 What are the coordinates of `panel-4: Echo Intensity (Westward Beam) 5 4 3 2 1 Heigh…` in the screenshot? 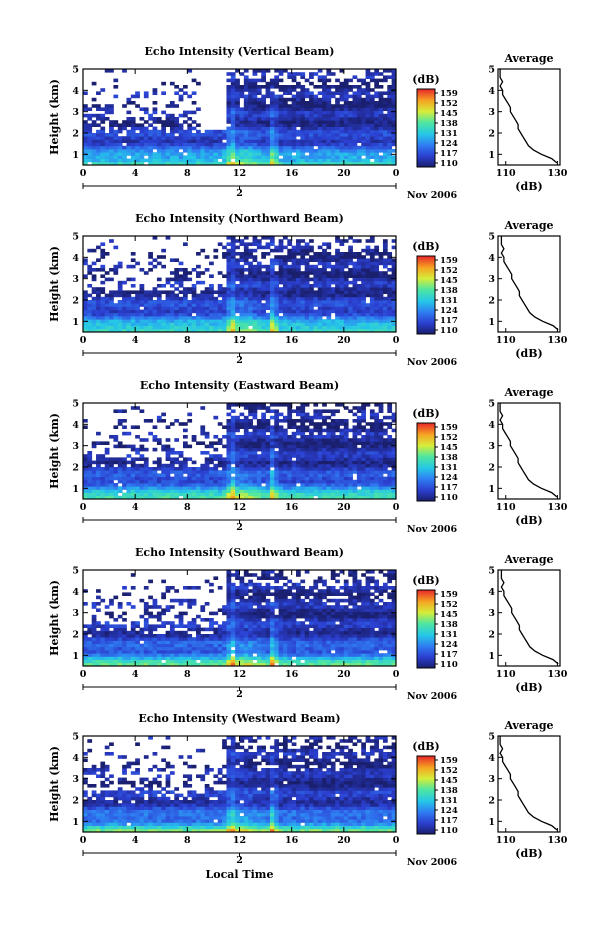 It's located at (308, 790).